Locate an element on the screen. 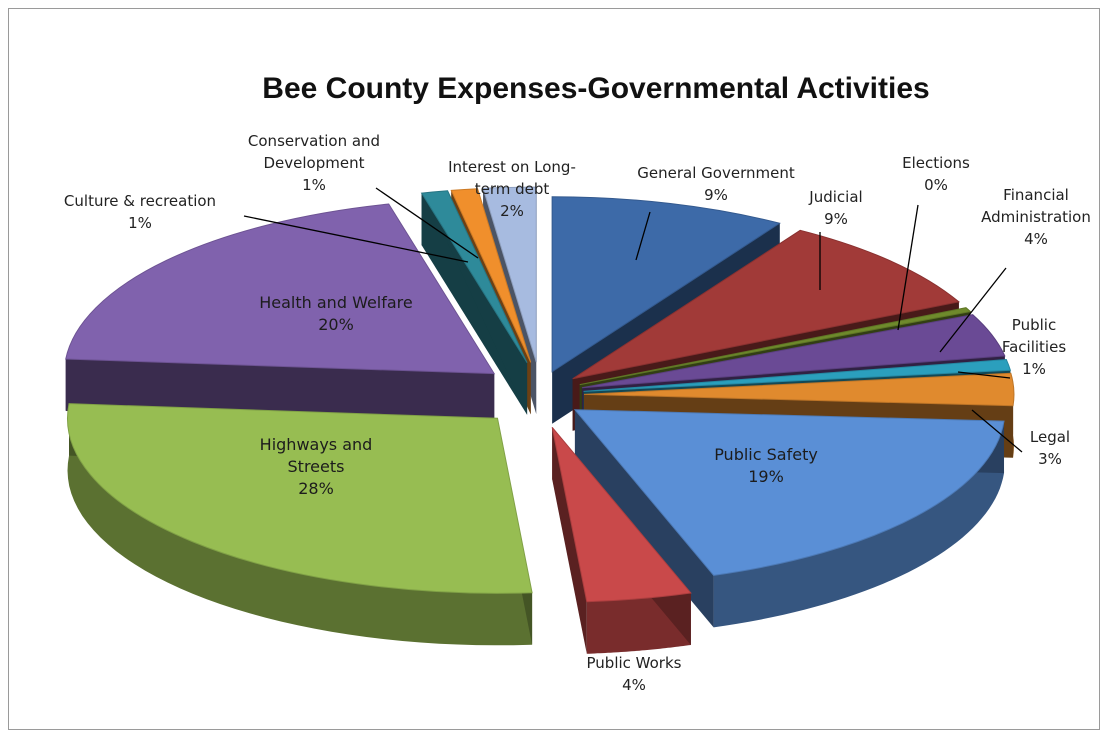  slice-judicial-label-line: 9% is located at coordinates (836, 219).